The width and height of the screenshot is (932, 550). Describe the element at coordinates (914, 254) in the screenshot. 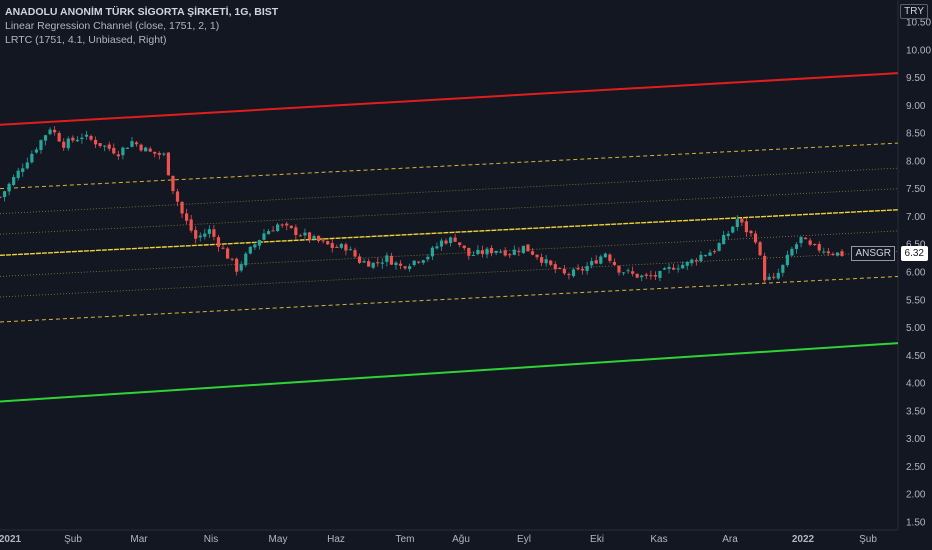

I see `last-price-value: 6.32` at that location.